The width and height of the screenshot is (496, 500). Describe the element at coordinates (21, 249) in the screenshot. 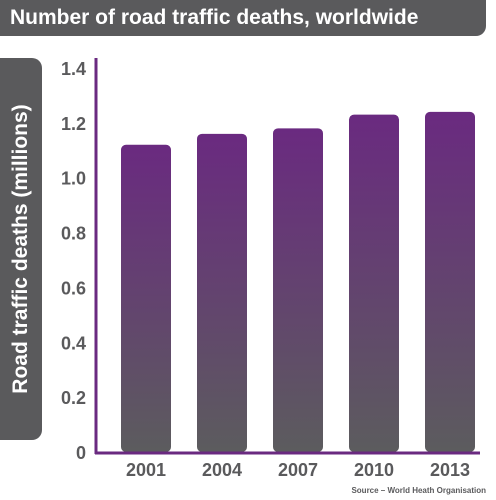

I see `y-axis-label-panel` at that location.